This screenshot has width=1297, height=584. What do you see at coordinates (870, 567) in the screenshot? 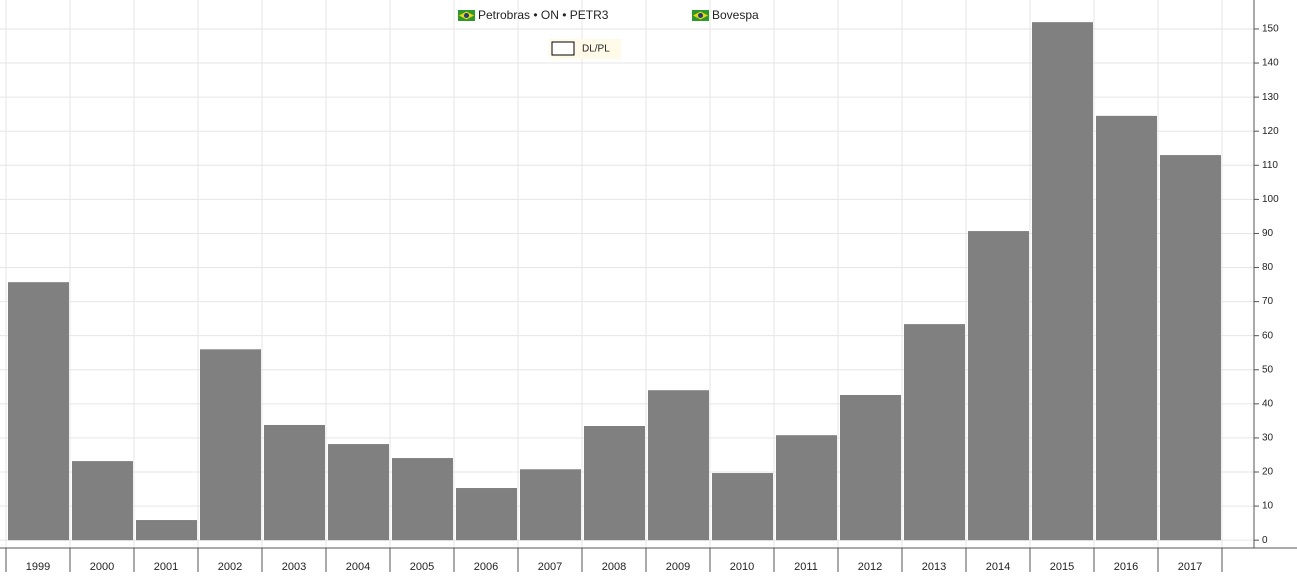
I see `x-tick-label: 2012` at bounding box center [870, 567].